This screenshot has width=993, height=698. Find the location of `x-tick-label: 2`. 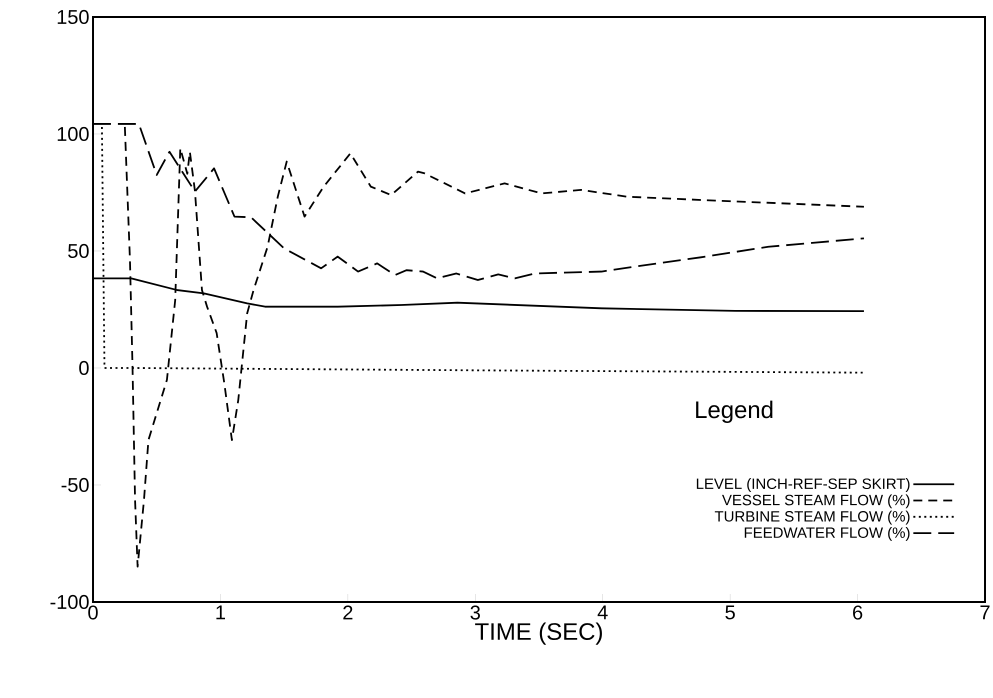

x-tick-label: 2 is located at coordinates (347, 613).